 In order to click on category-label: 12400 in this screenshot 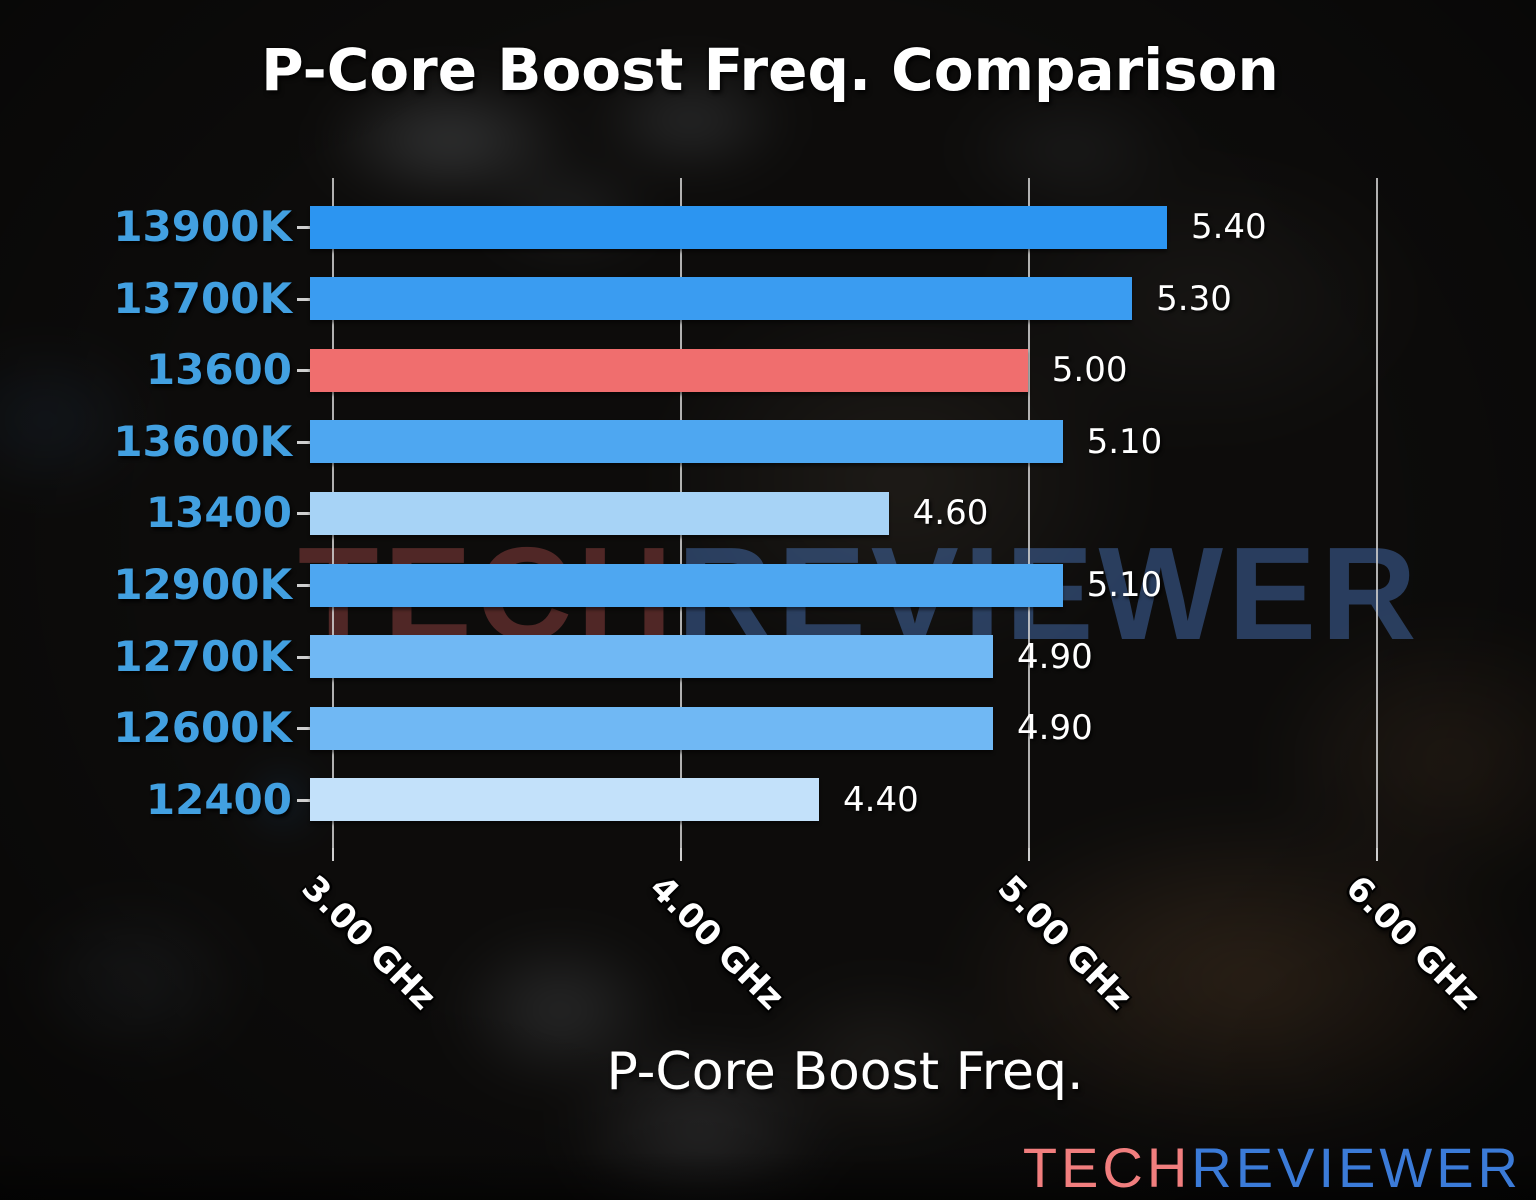, I will do `click(218, 799)`.